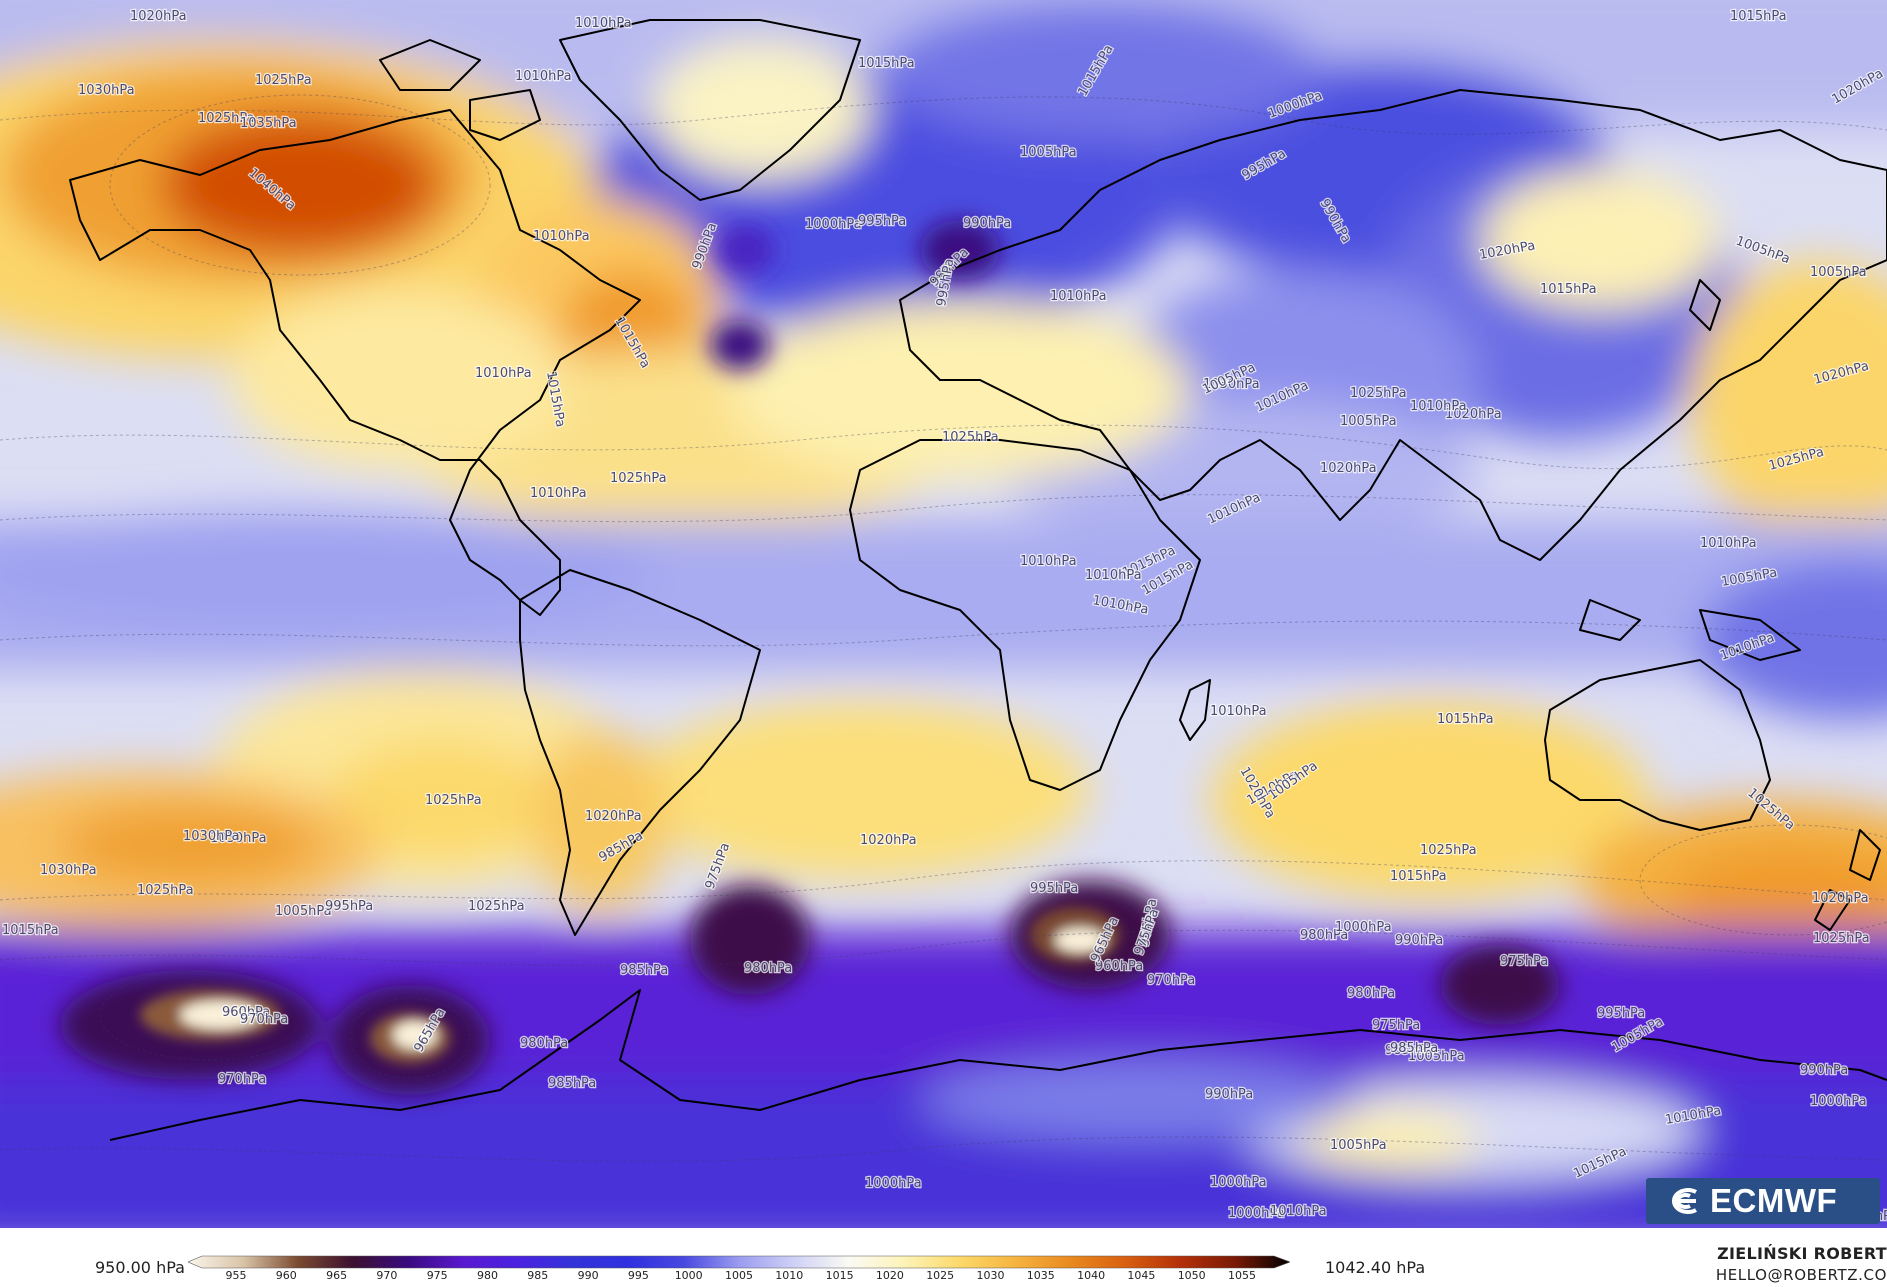  What do you see at coordinates (1119, 966) in the screenshot?
I see `isobar-label: 960hPa` at bounding box center [1119, 966].